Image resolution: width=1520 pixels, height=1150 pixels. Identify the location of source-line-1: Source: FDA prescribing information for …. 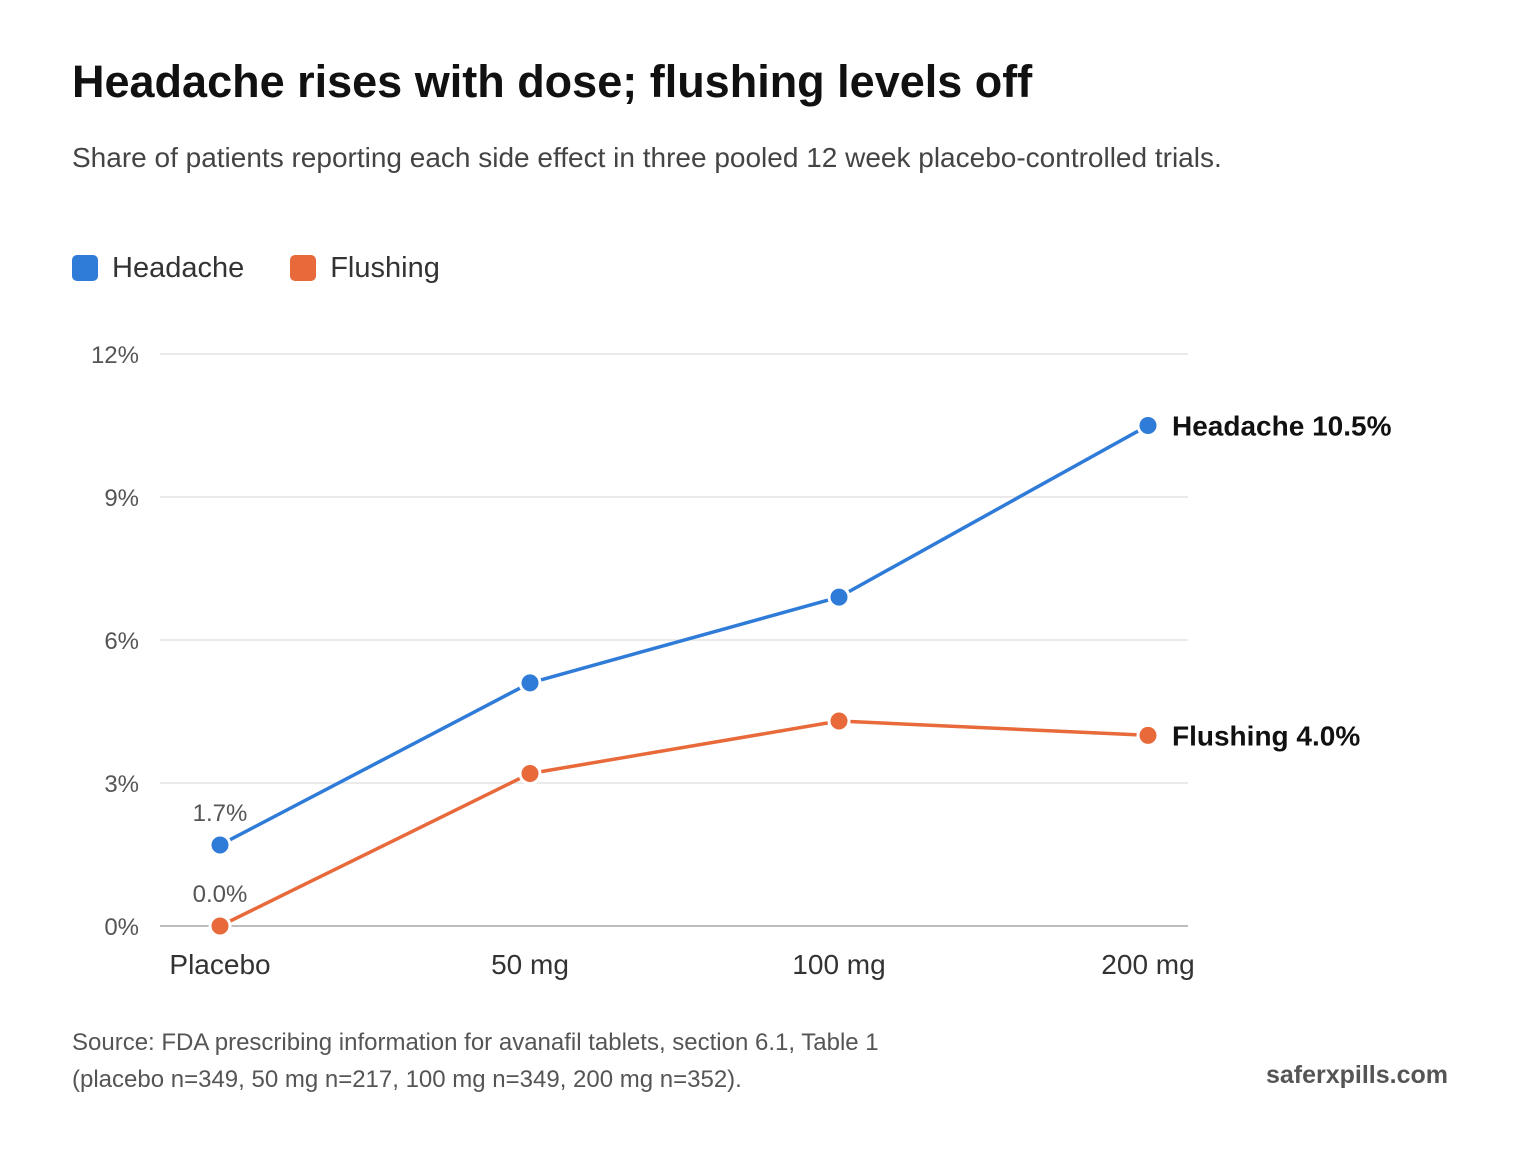
(475, 1042).